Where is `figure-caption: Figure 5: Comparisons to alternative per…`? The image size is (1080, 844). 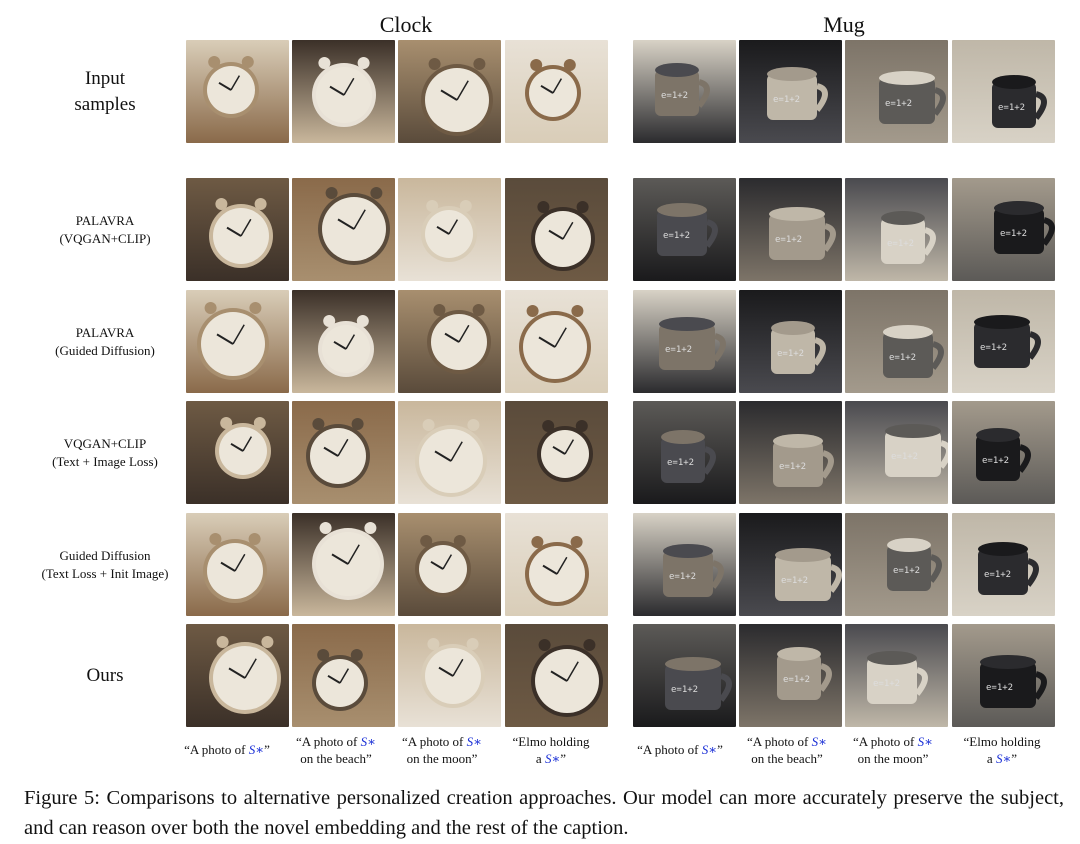 figure-caption: Figure 5: Comparisons to alternative per… is located at coordinates (544, 813).